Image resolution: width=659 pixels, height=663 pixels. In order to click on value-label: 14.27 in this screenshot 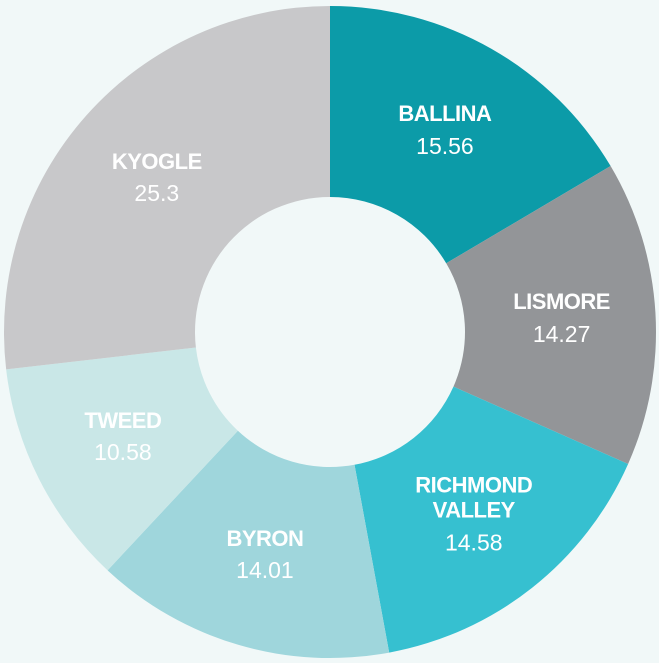, I will do `click(561, 333)`.